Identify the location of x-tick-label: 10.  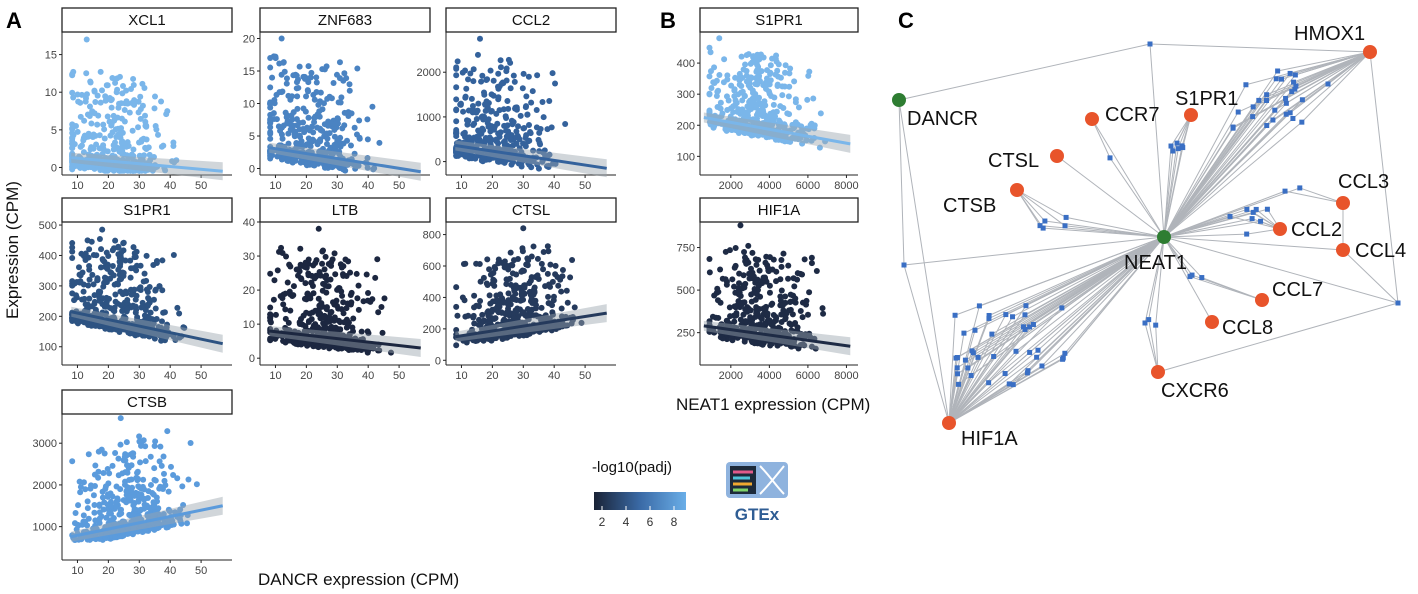
(275, 186).